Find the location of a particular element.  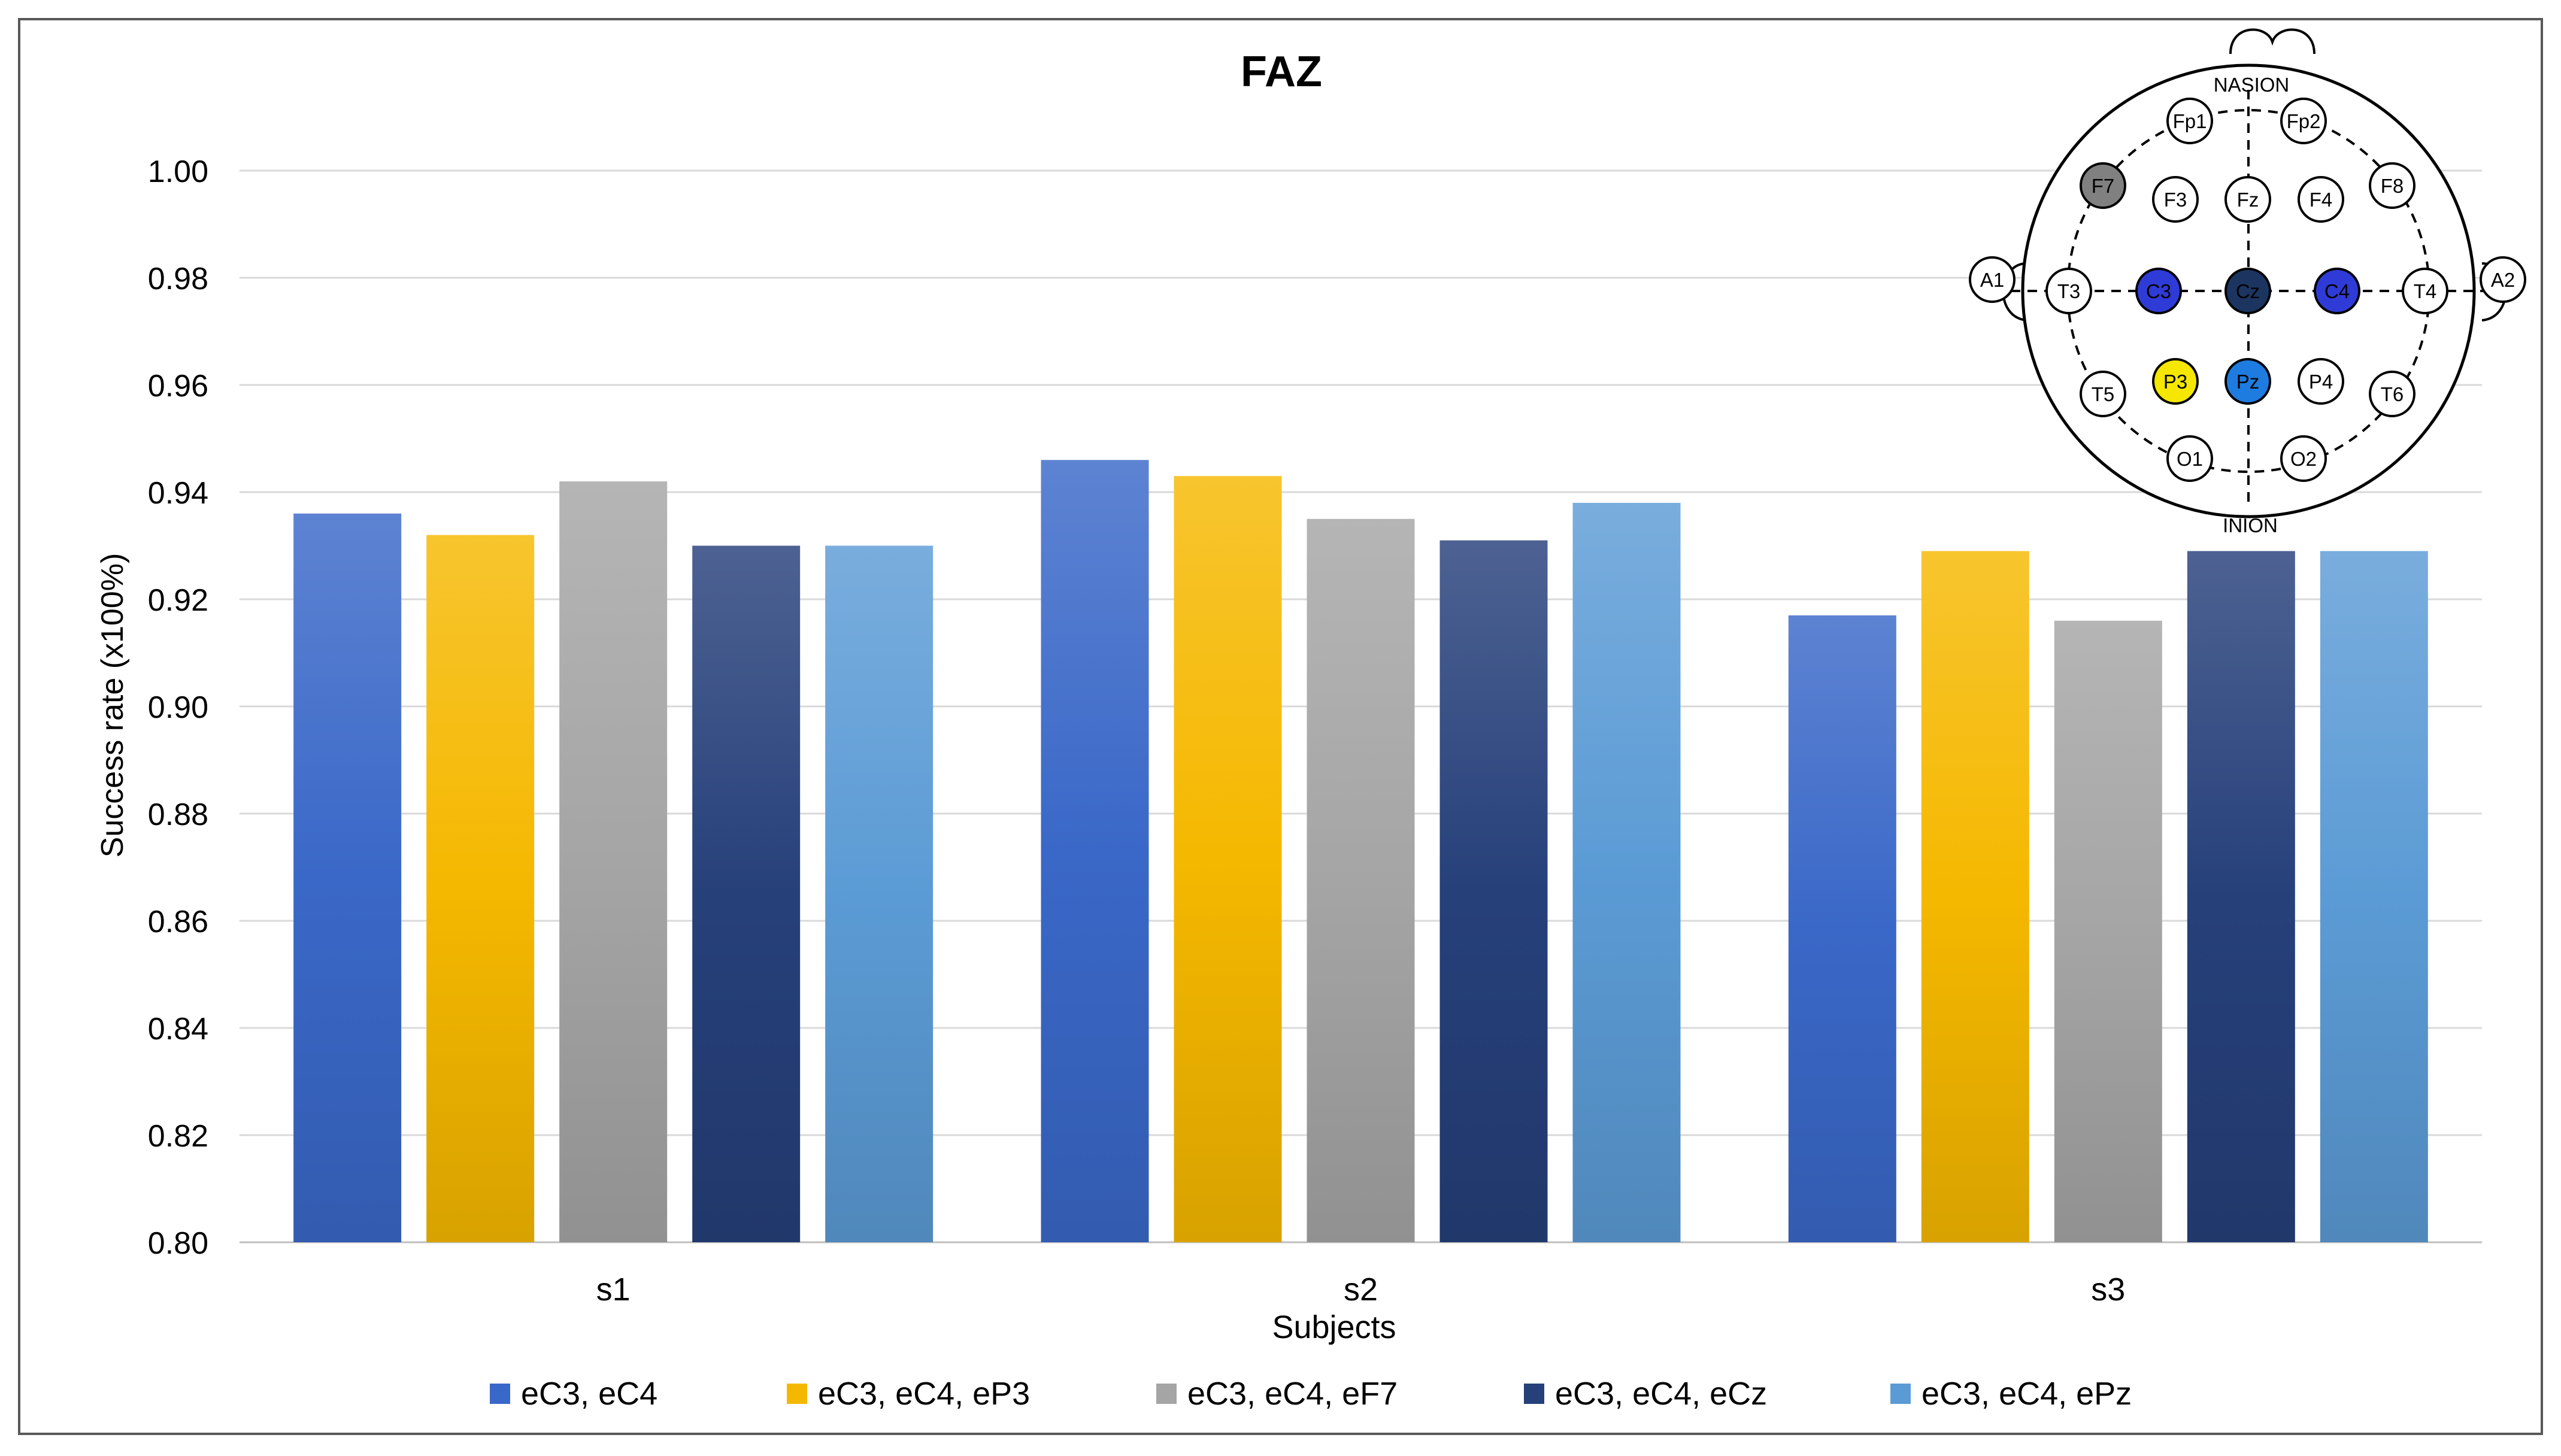

x-axis-tick-labels: s1 s2 s3 is located at coordinates (1361, 1290).